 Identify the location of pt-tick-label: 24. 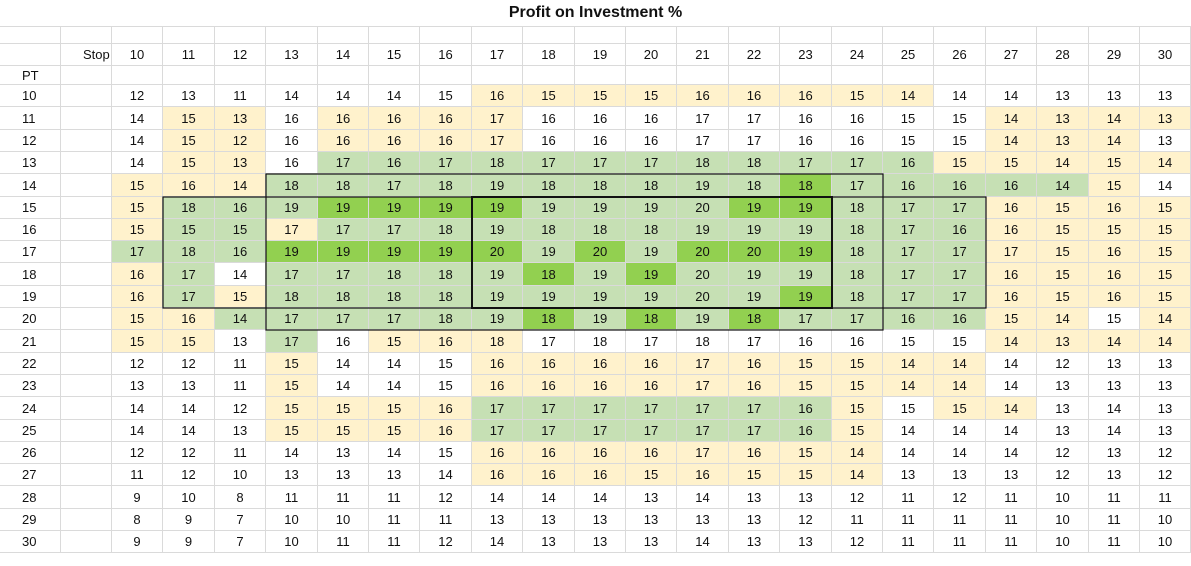
(30, 408).